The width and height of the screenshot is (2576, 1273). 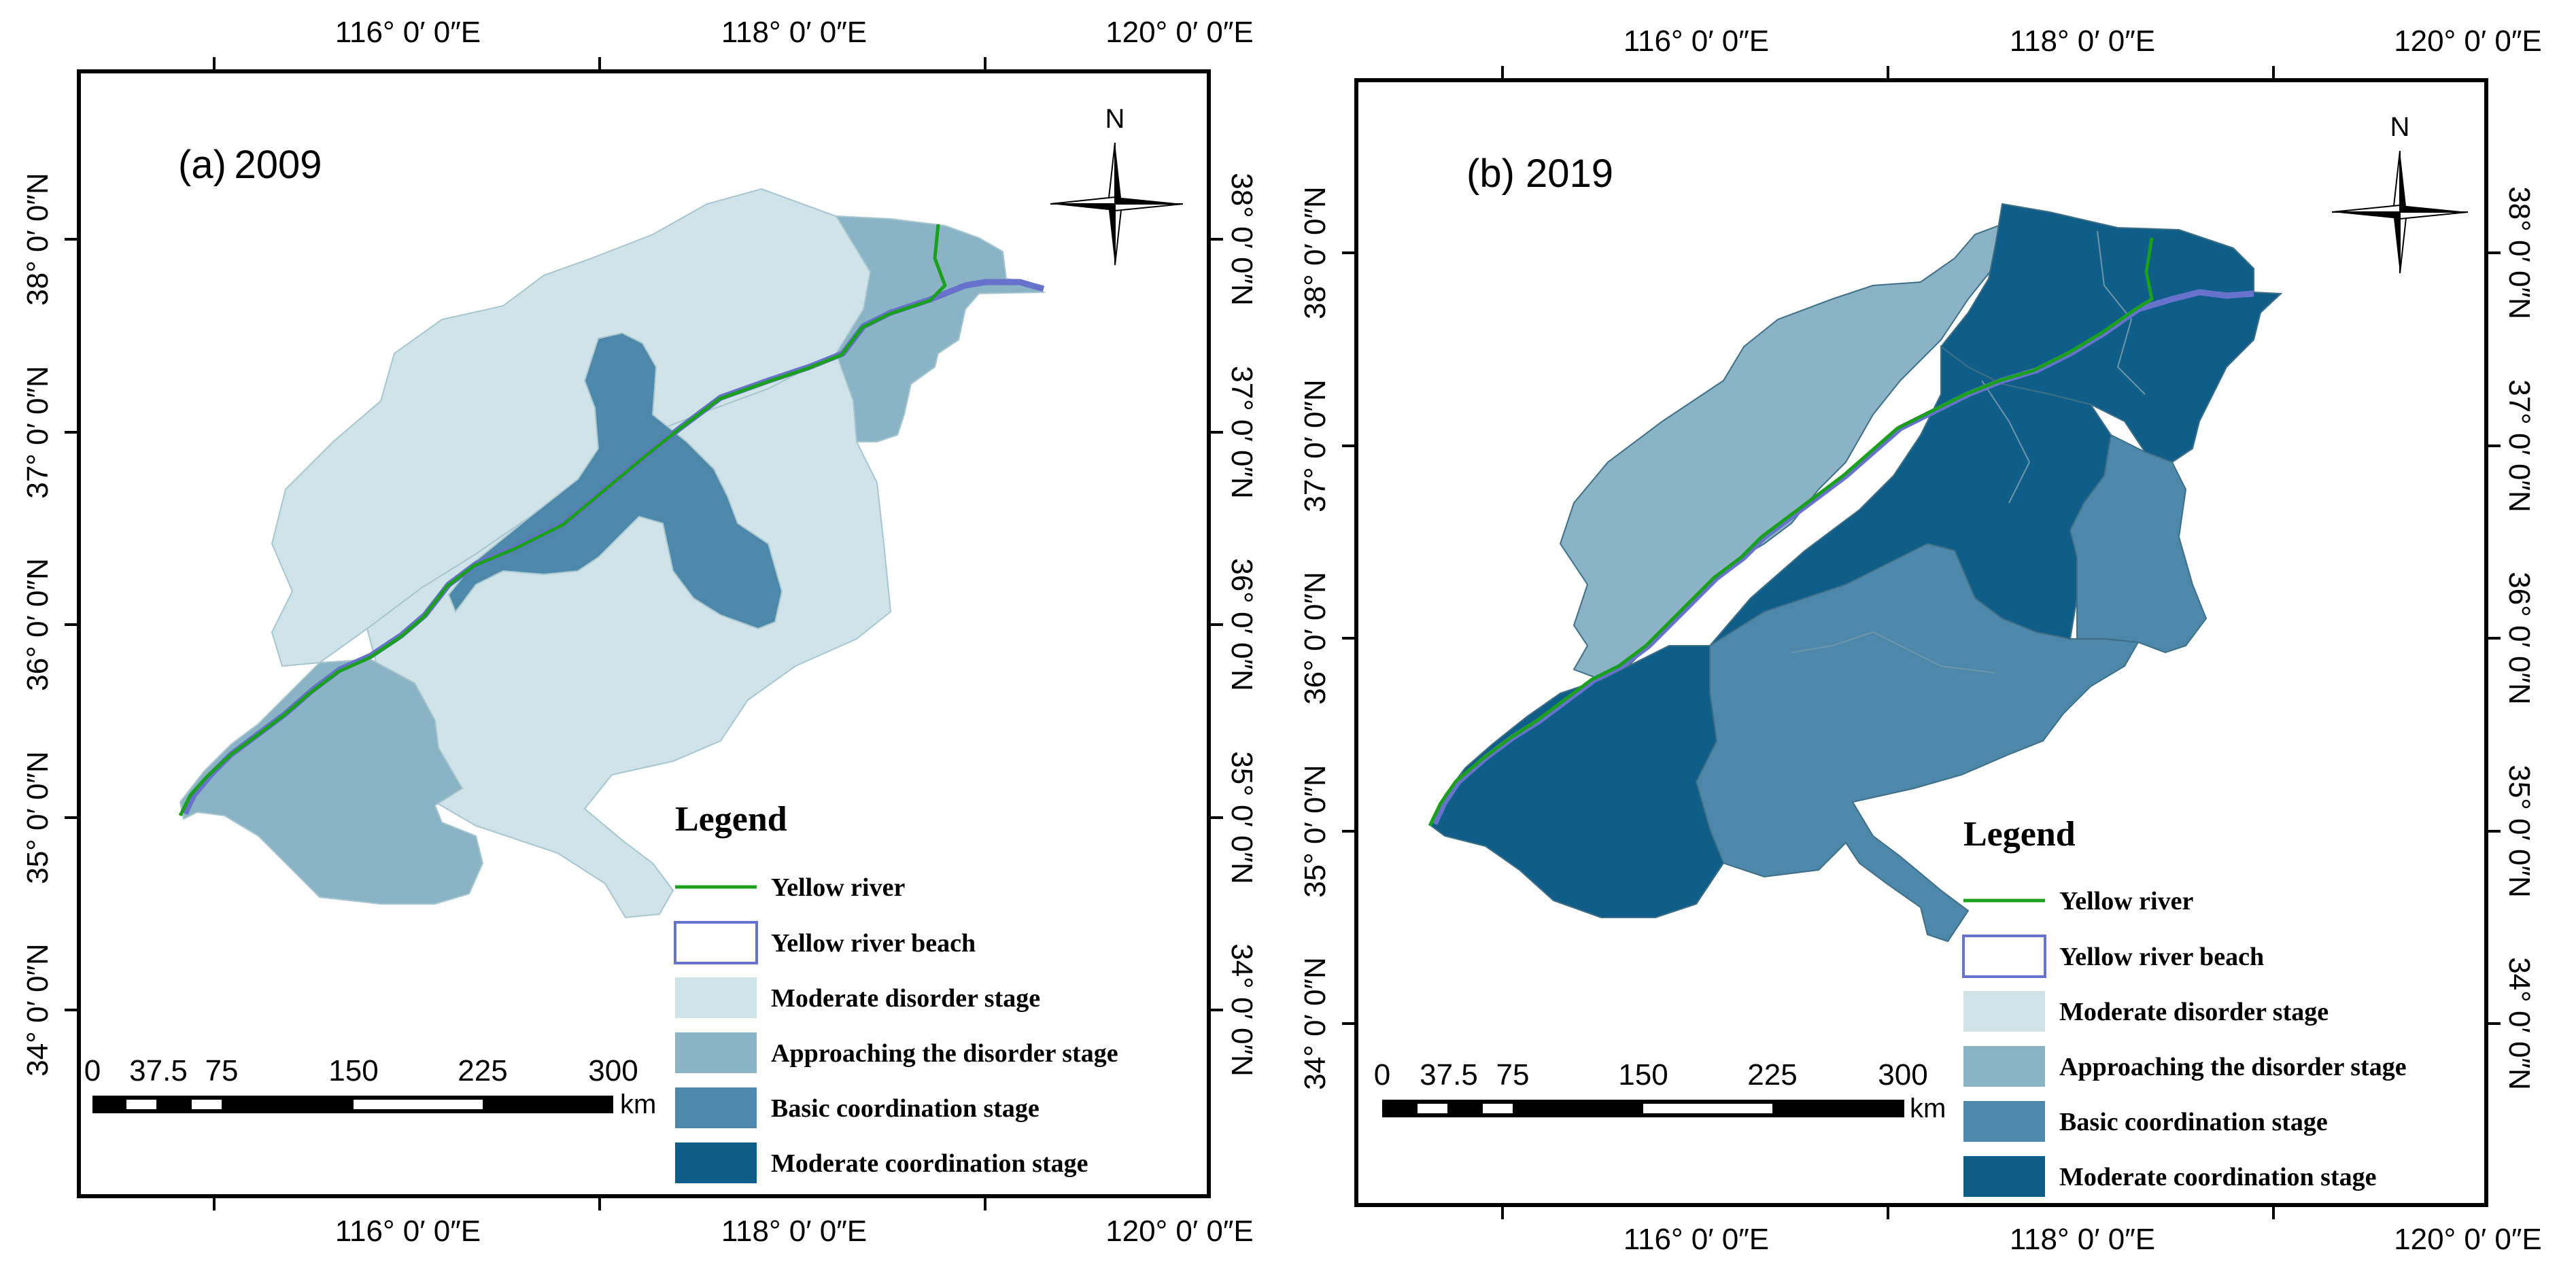 What do you see at coordinates (940, 328) in the screenshot?
I see `region-northeast` at bounding box center [940, 328].